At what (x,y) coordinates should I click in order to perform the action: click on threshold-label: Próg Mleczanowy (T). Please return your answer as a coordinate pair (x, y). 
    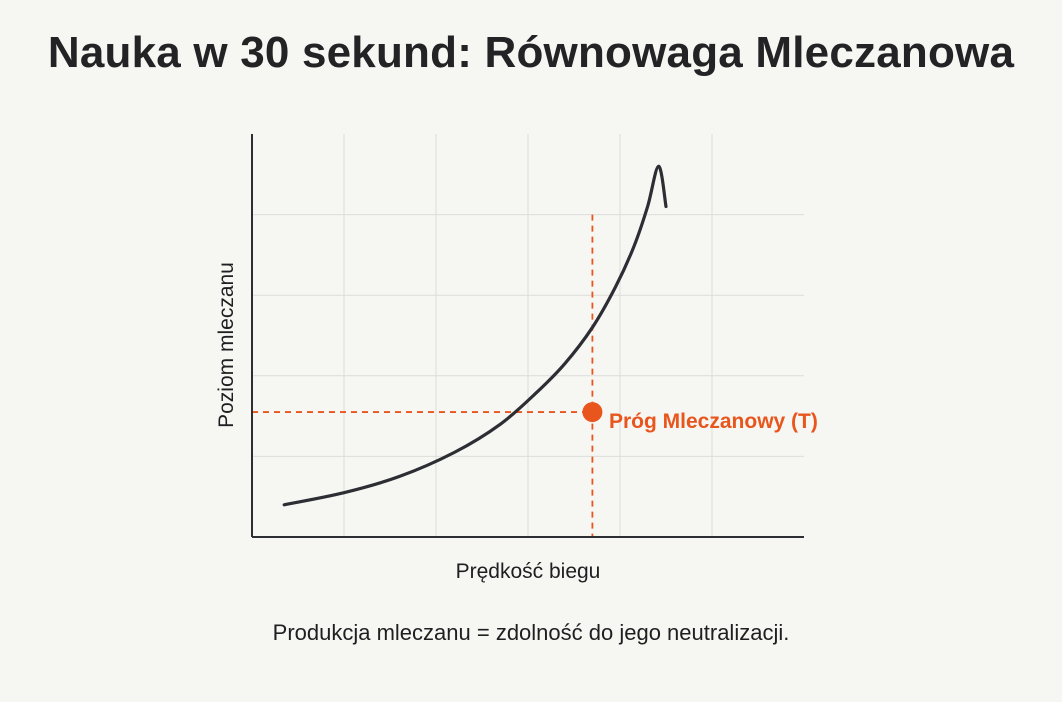
    Looking at the image, I should click on (713, 421).